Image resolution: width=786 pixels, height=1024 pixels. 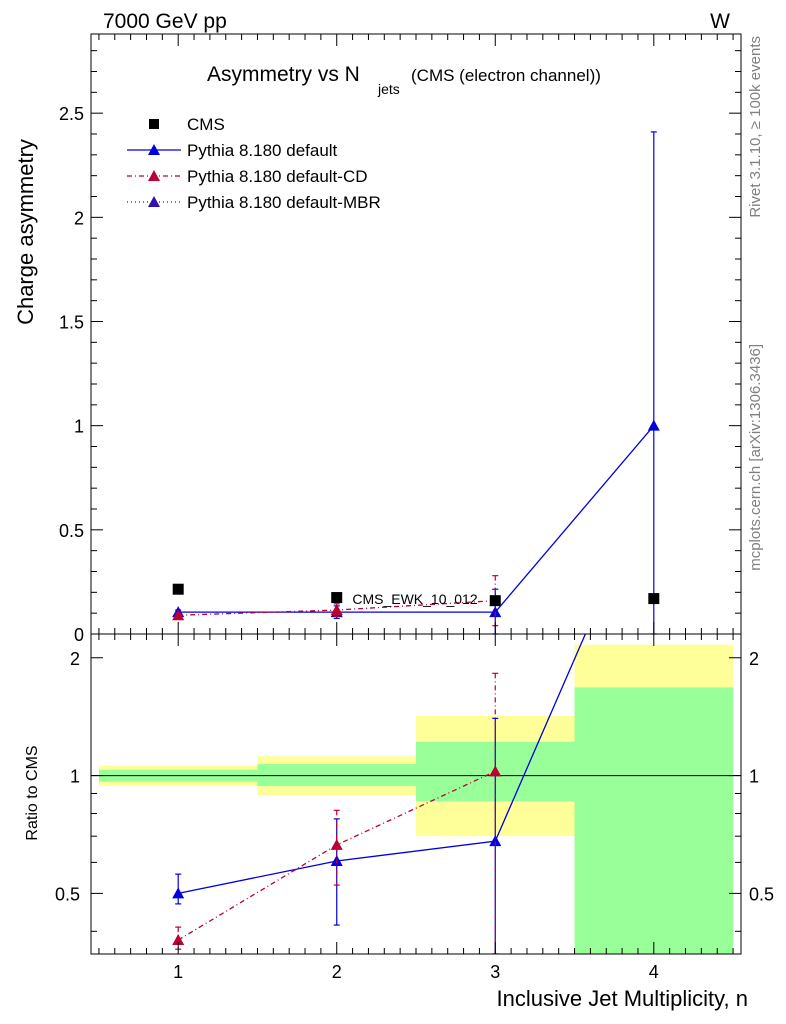 What do you see at coordinates (754, 777) in the screenshot?
I see `ratio-tick-label-right: 1` at bounding box center [754, 777].